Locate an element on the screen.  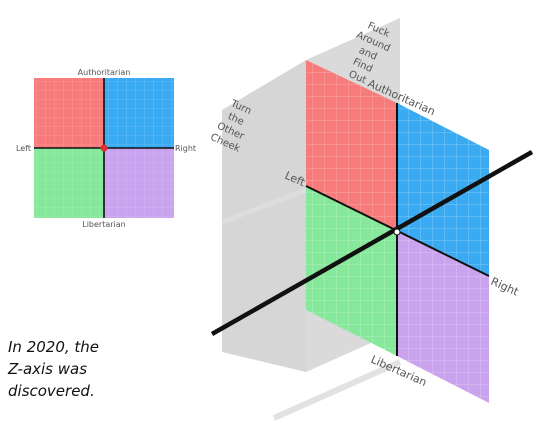
caption-line: Z-axis was is located at coordinates (48, 369).